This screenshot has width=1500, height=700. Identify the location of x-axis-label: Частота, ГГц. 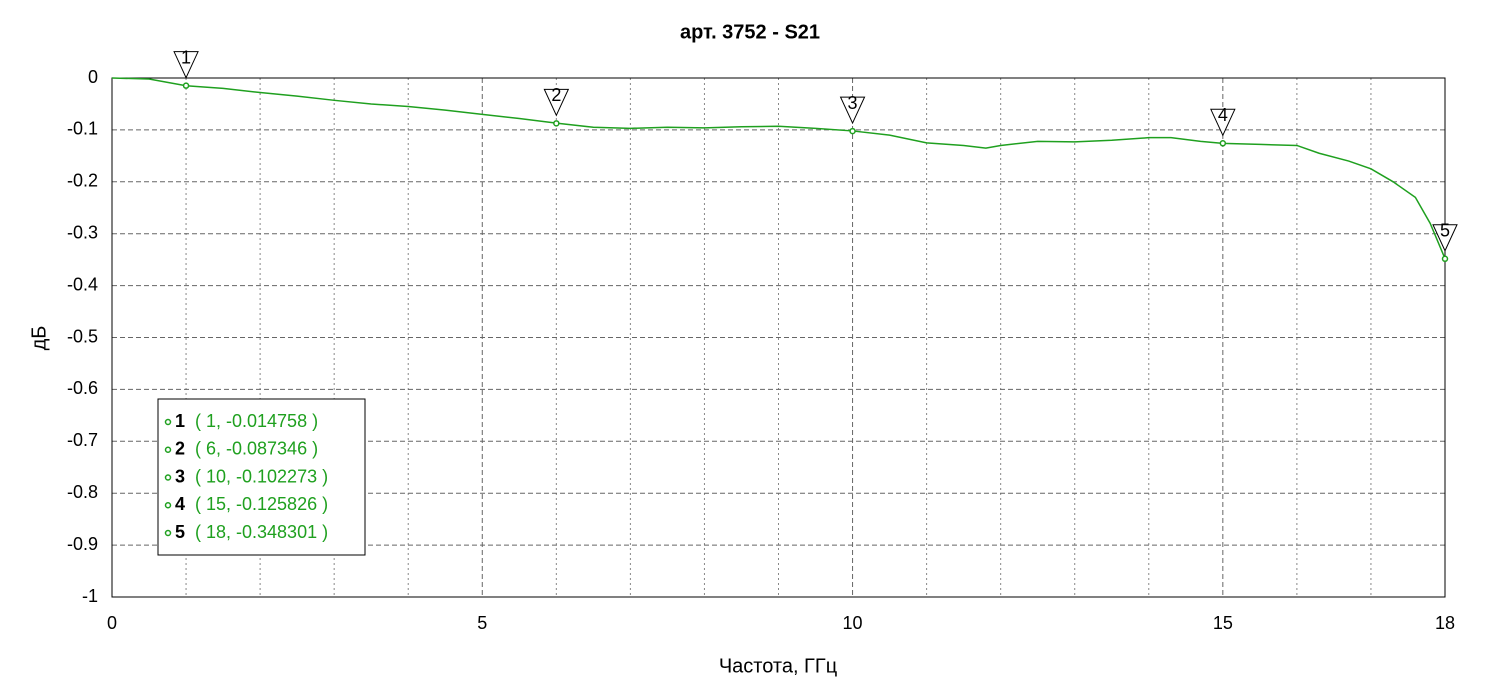
(778, 666).